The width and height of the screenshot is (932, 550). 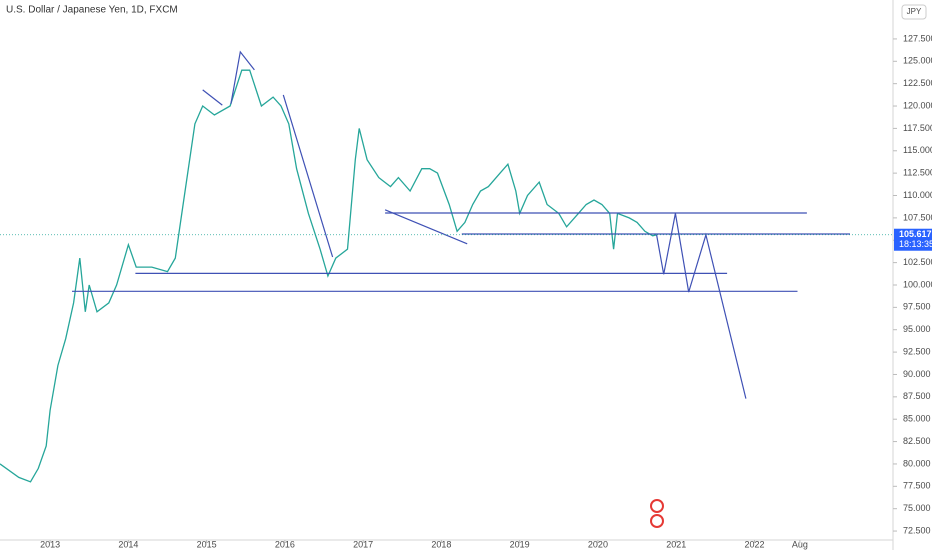 I want to click on y-tick-label: 112.500, so click(x=917, y=173).